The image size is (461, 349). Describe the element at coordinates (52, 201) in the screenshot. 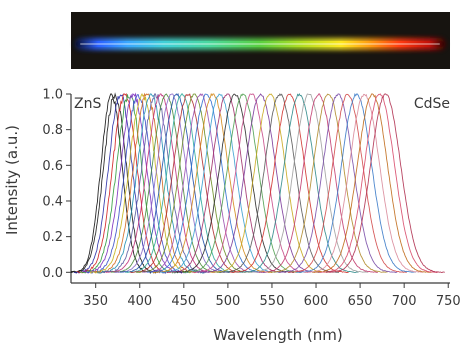

I see `y-tick-label: 0.4` at that location.